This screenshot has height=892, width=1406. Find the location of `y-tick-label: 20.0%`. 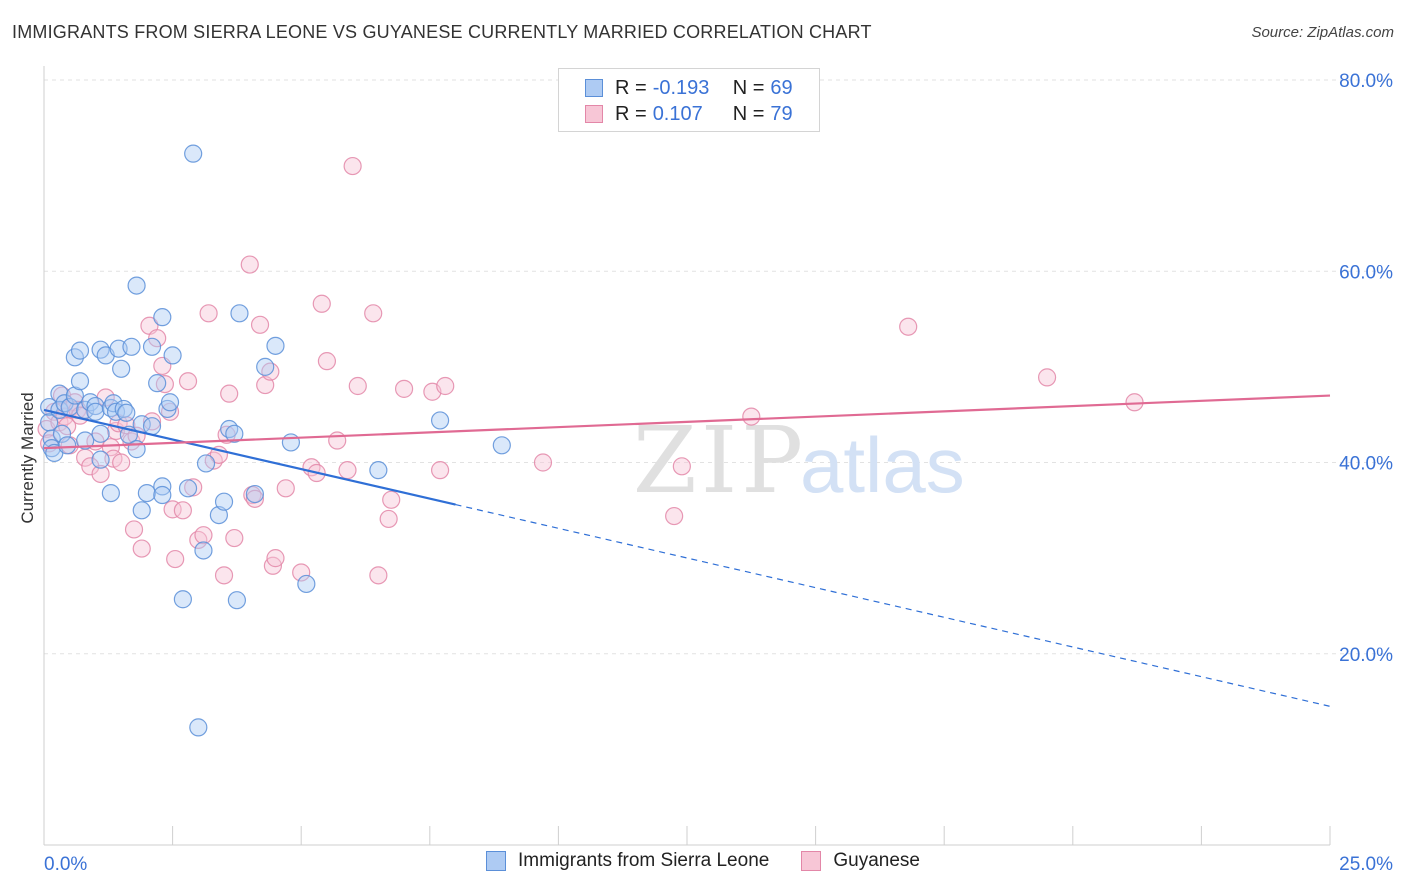

y-tick-label: 20.0% is located at coordinates (1366, 655).